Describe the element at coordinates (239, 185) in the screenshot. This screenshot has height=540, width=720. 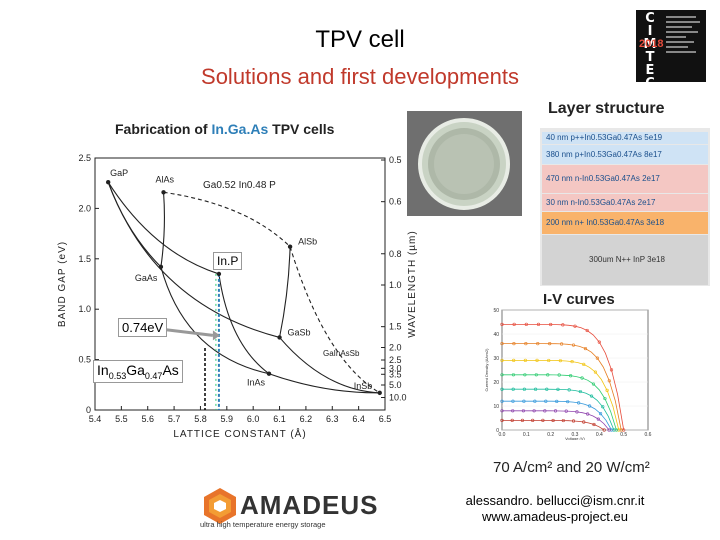
I see `curve-label-gainp: Ga0.52 In0.48 P` at that location.